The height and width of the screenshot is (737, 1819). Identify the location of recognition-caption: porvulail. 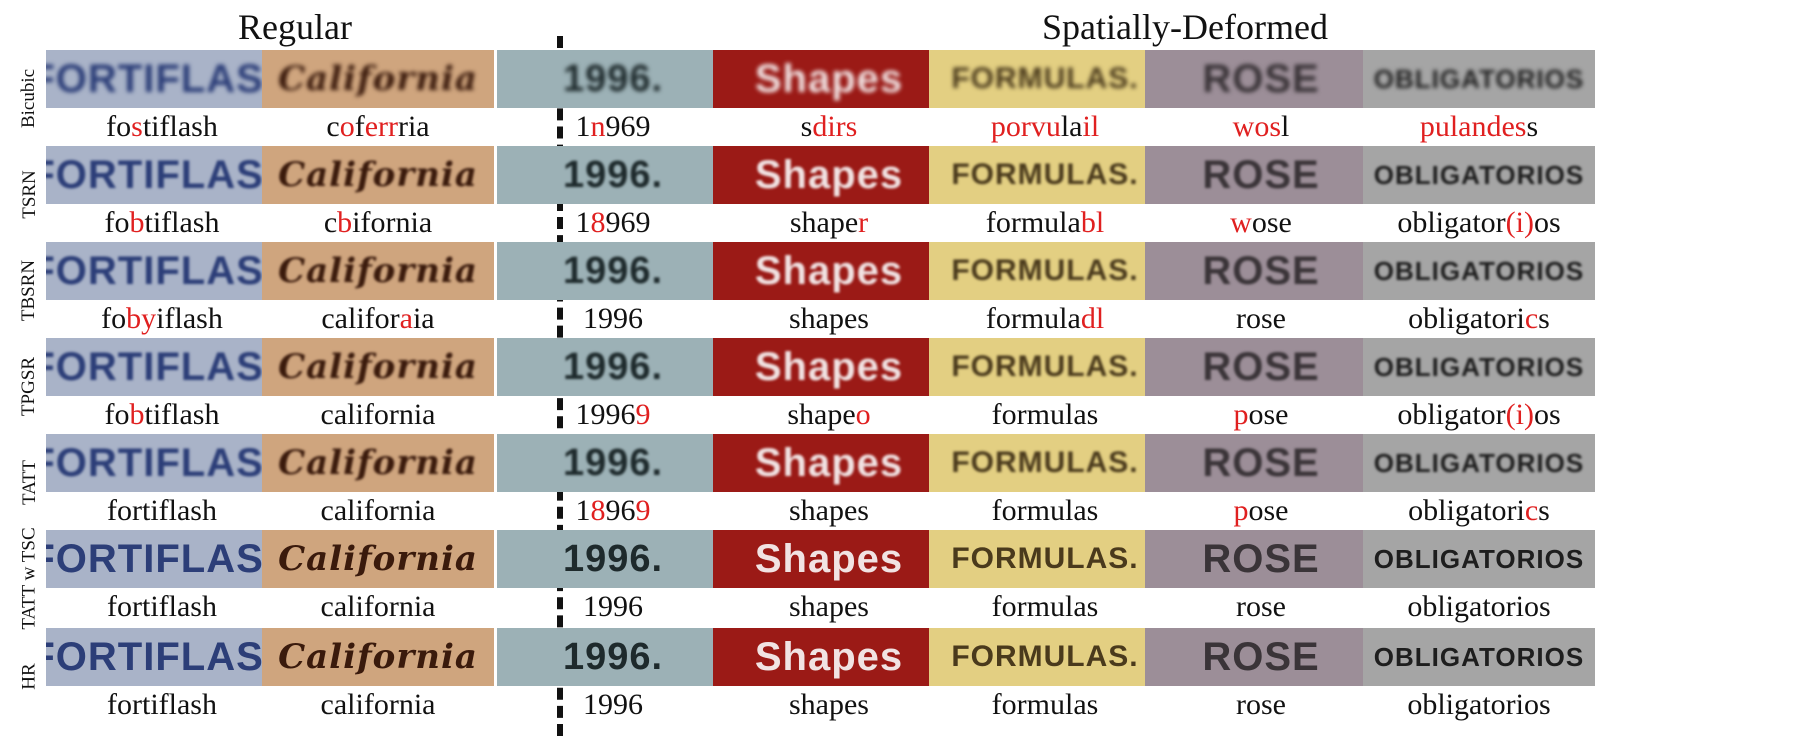
(1045, 127).